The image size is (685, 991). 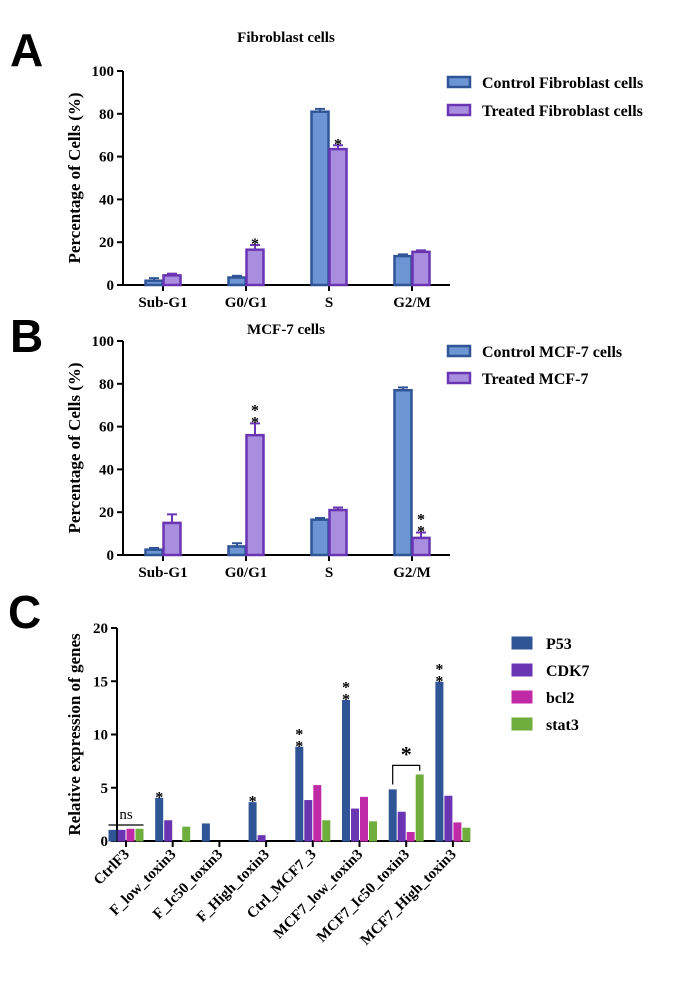 What do you see at coordinates (535, 379) in the screenshot?
I see `legend-label: Treated MCF-7` at bounding box center [535, 379].